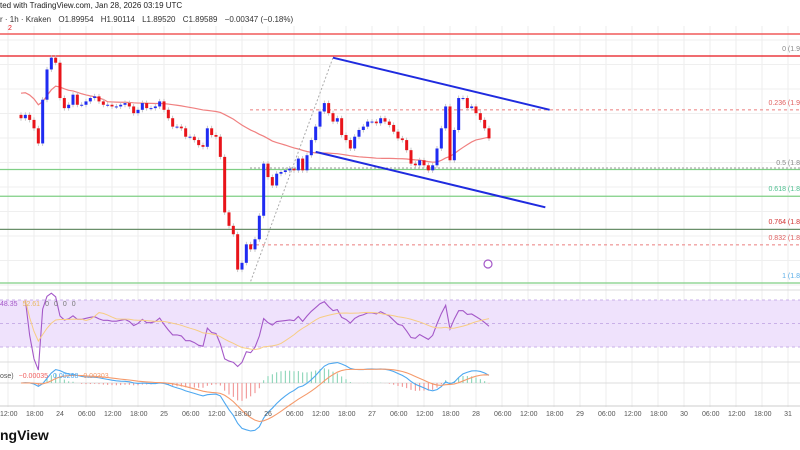  I want to click on rsi-value: 48.35, so click(9, 304).